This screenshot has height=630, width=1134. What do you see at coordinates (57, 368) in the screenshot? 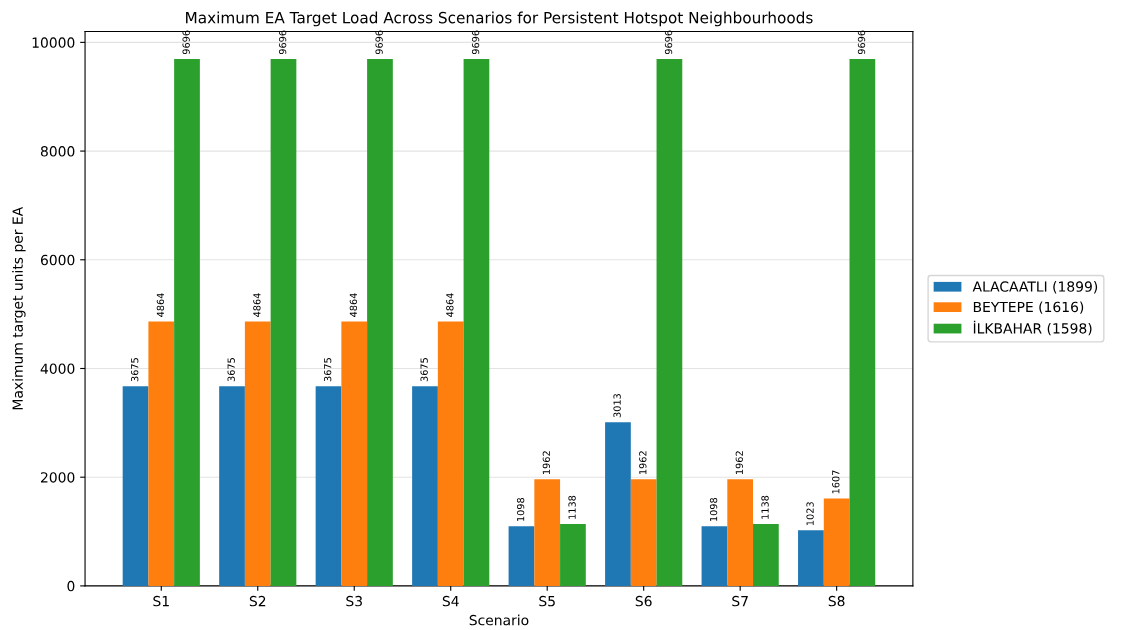
I see `y-tick-label: 4000` at bounding box center [57, 368].